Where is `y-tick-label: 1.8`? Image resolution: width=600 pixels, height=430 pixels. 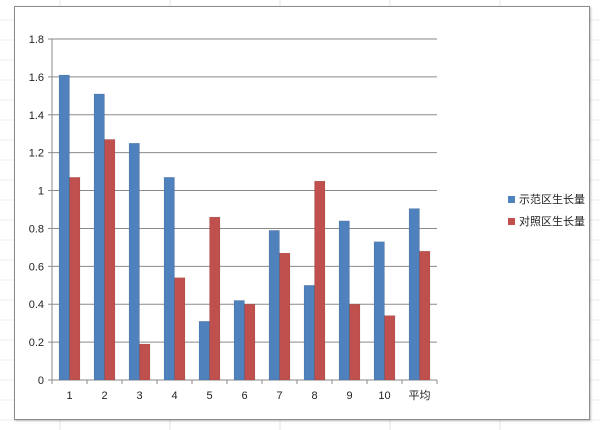 y-tick-label: 1.8 is located at coordinates (36, 40).